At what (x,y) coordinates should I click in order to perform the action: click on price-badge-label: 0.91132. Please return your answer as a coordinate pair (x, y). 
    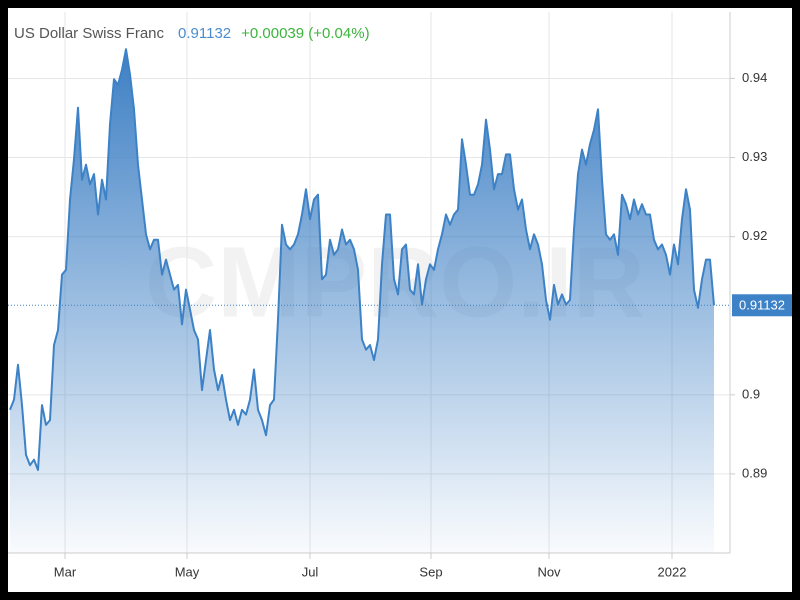
    Looking at the image, I should click on (762, 305).